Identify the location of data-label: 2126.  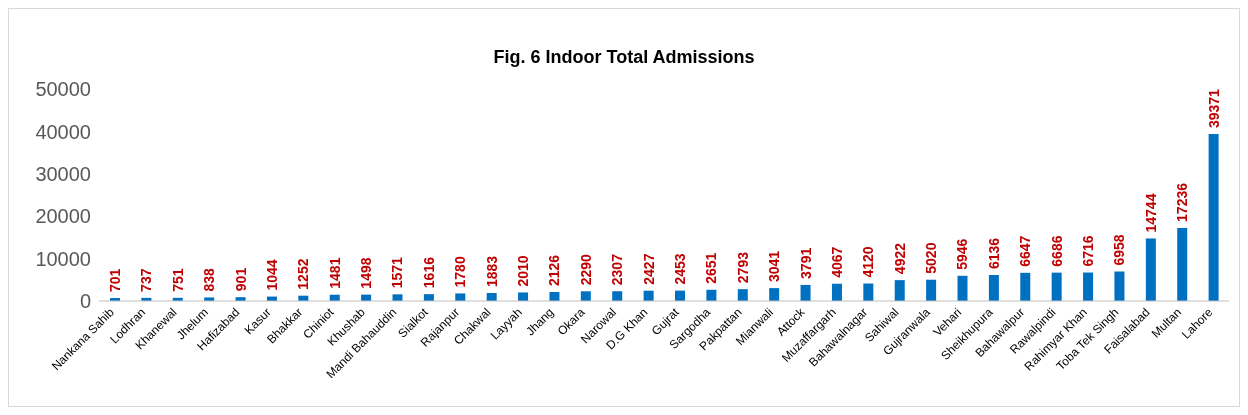
(554, 270).